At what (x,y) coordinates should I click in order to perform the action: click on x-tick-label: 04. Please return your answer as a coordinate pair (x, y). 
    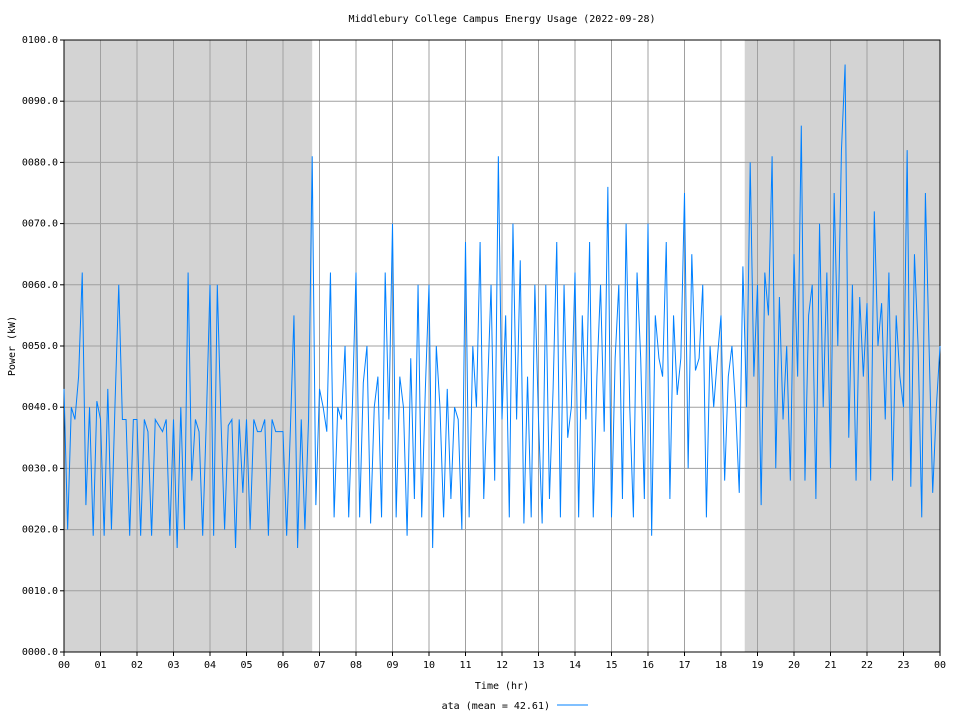
    Looking at the image, I should click on (210, 665).